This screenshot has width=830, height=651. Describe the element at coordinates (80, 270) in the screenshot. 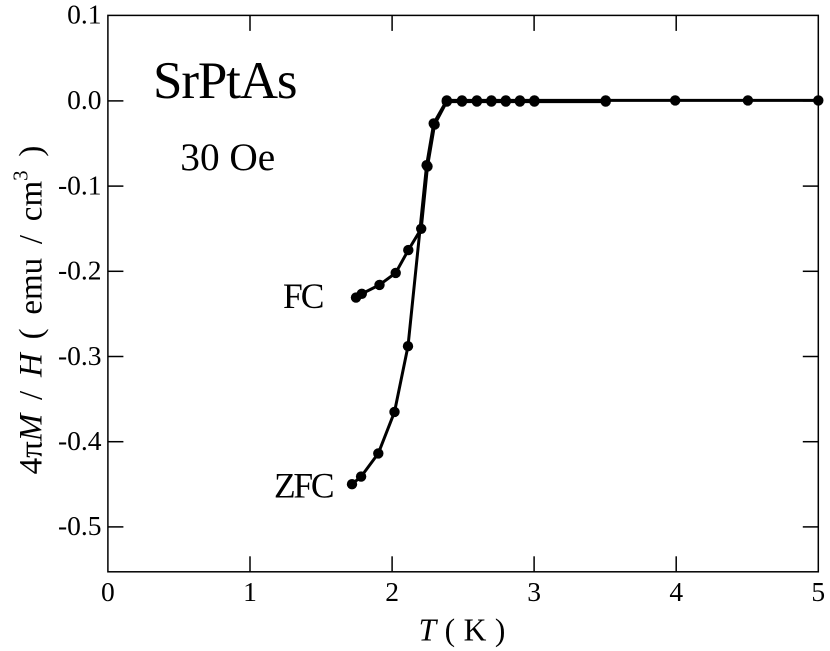

I see `svg-text: -0.2` at that location.